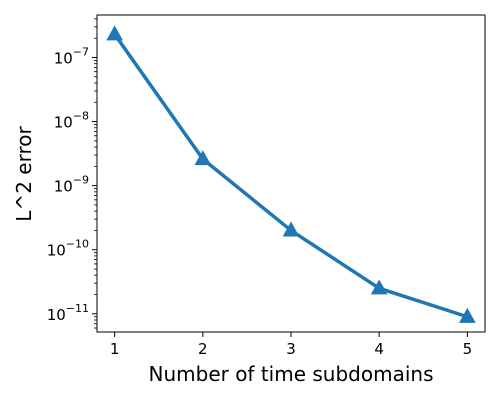 The height and width of the screenshot is (400, 500). Describe the element at coordinates (68, 313) in the screenshot. I see `y-tick-label: 10⁻¹¹` at that location.